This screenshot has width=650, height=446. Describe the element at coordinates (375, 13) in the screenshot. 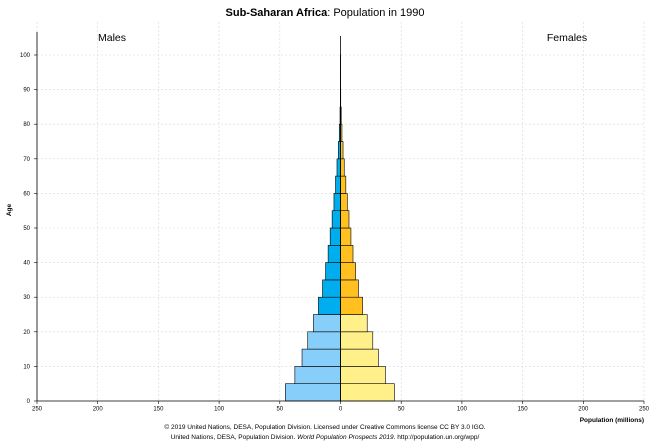

I see `chart-title-rest: : Population in 1990` at that location.